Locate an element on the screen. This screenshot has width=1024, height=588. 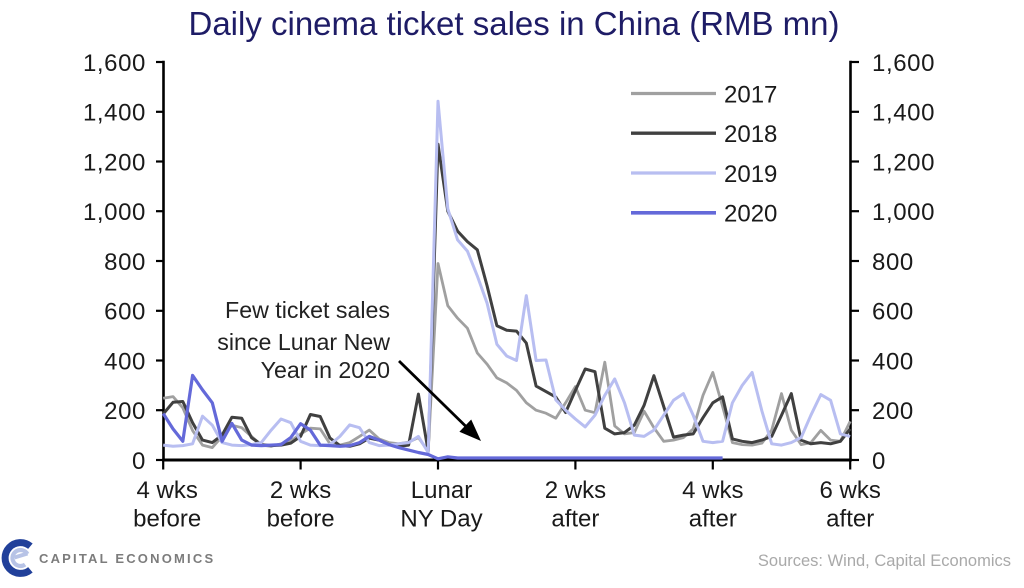
svg-text: Few ticket sales is located at coordinates (307, 310).